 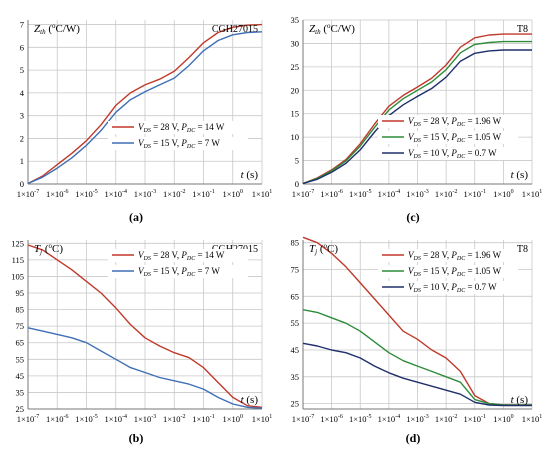 What do you see at coordinates (136, 438) in the screenshot?
I see `panel-caption: (b)` at bounding box center [136, 438].